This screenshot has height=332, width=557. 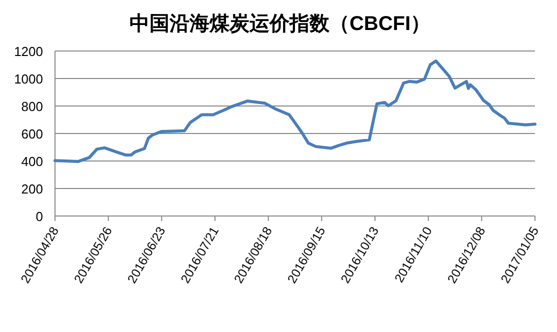 What do you see at coordinates (28, 51) in the screenshot?
I see `y-tick-label: 1200` at bounding box center [28, 51].